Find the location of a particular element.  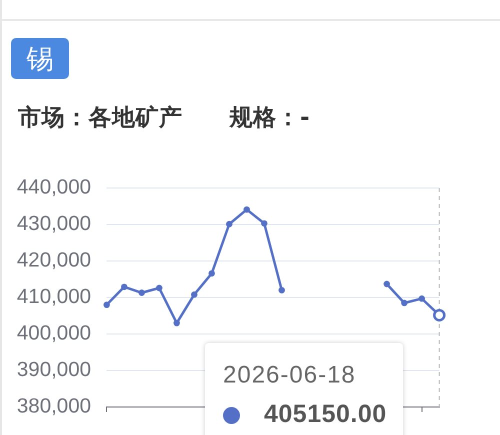

y-tick-label: 440,000 is located at coordinates (53, 187).